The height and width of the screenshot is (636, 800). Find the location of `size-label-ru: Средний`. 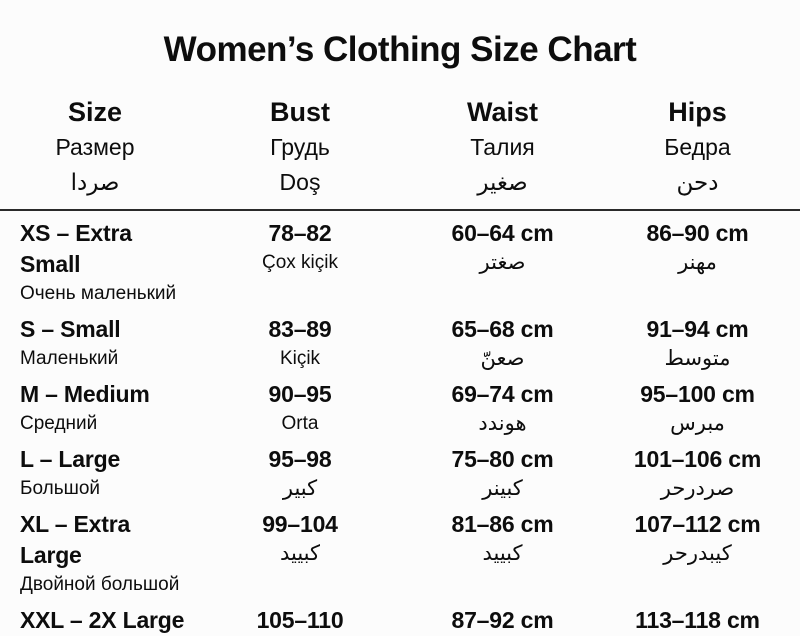

size-label-ru: Средний is located at coordinates (59, 423).